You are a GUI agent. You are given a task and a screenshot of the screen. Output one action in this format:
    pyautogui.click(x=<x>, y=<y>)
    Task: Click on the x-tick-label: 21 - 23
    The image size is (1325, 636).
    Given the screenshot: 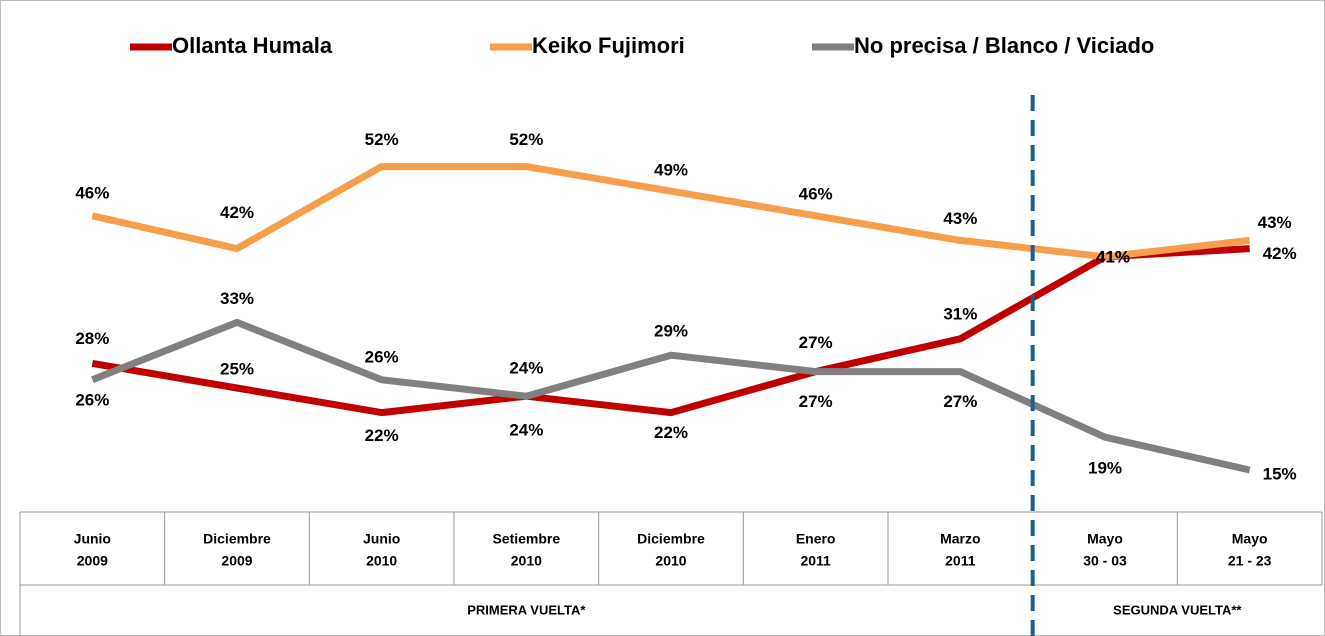 What is the action you would take?
    pyautogui.click(x=1250, y=561)
    